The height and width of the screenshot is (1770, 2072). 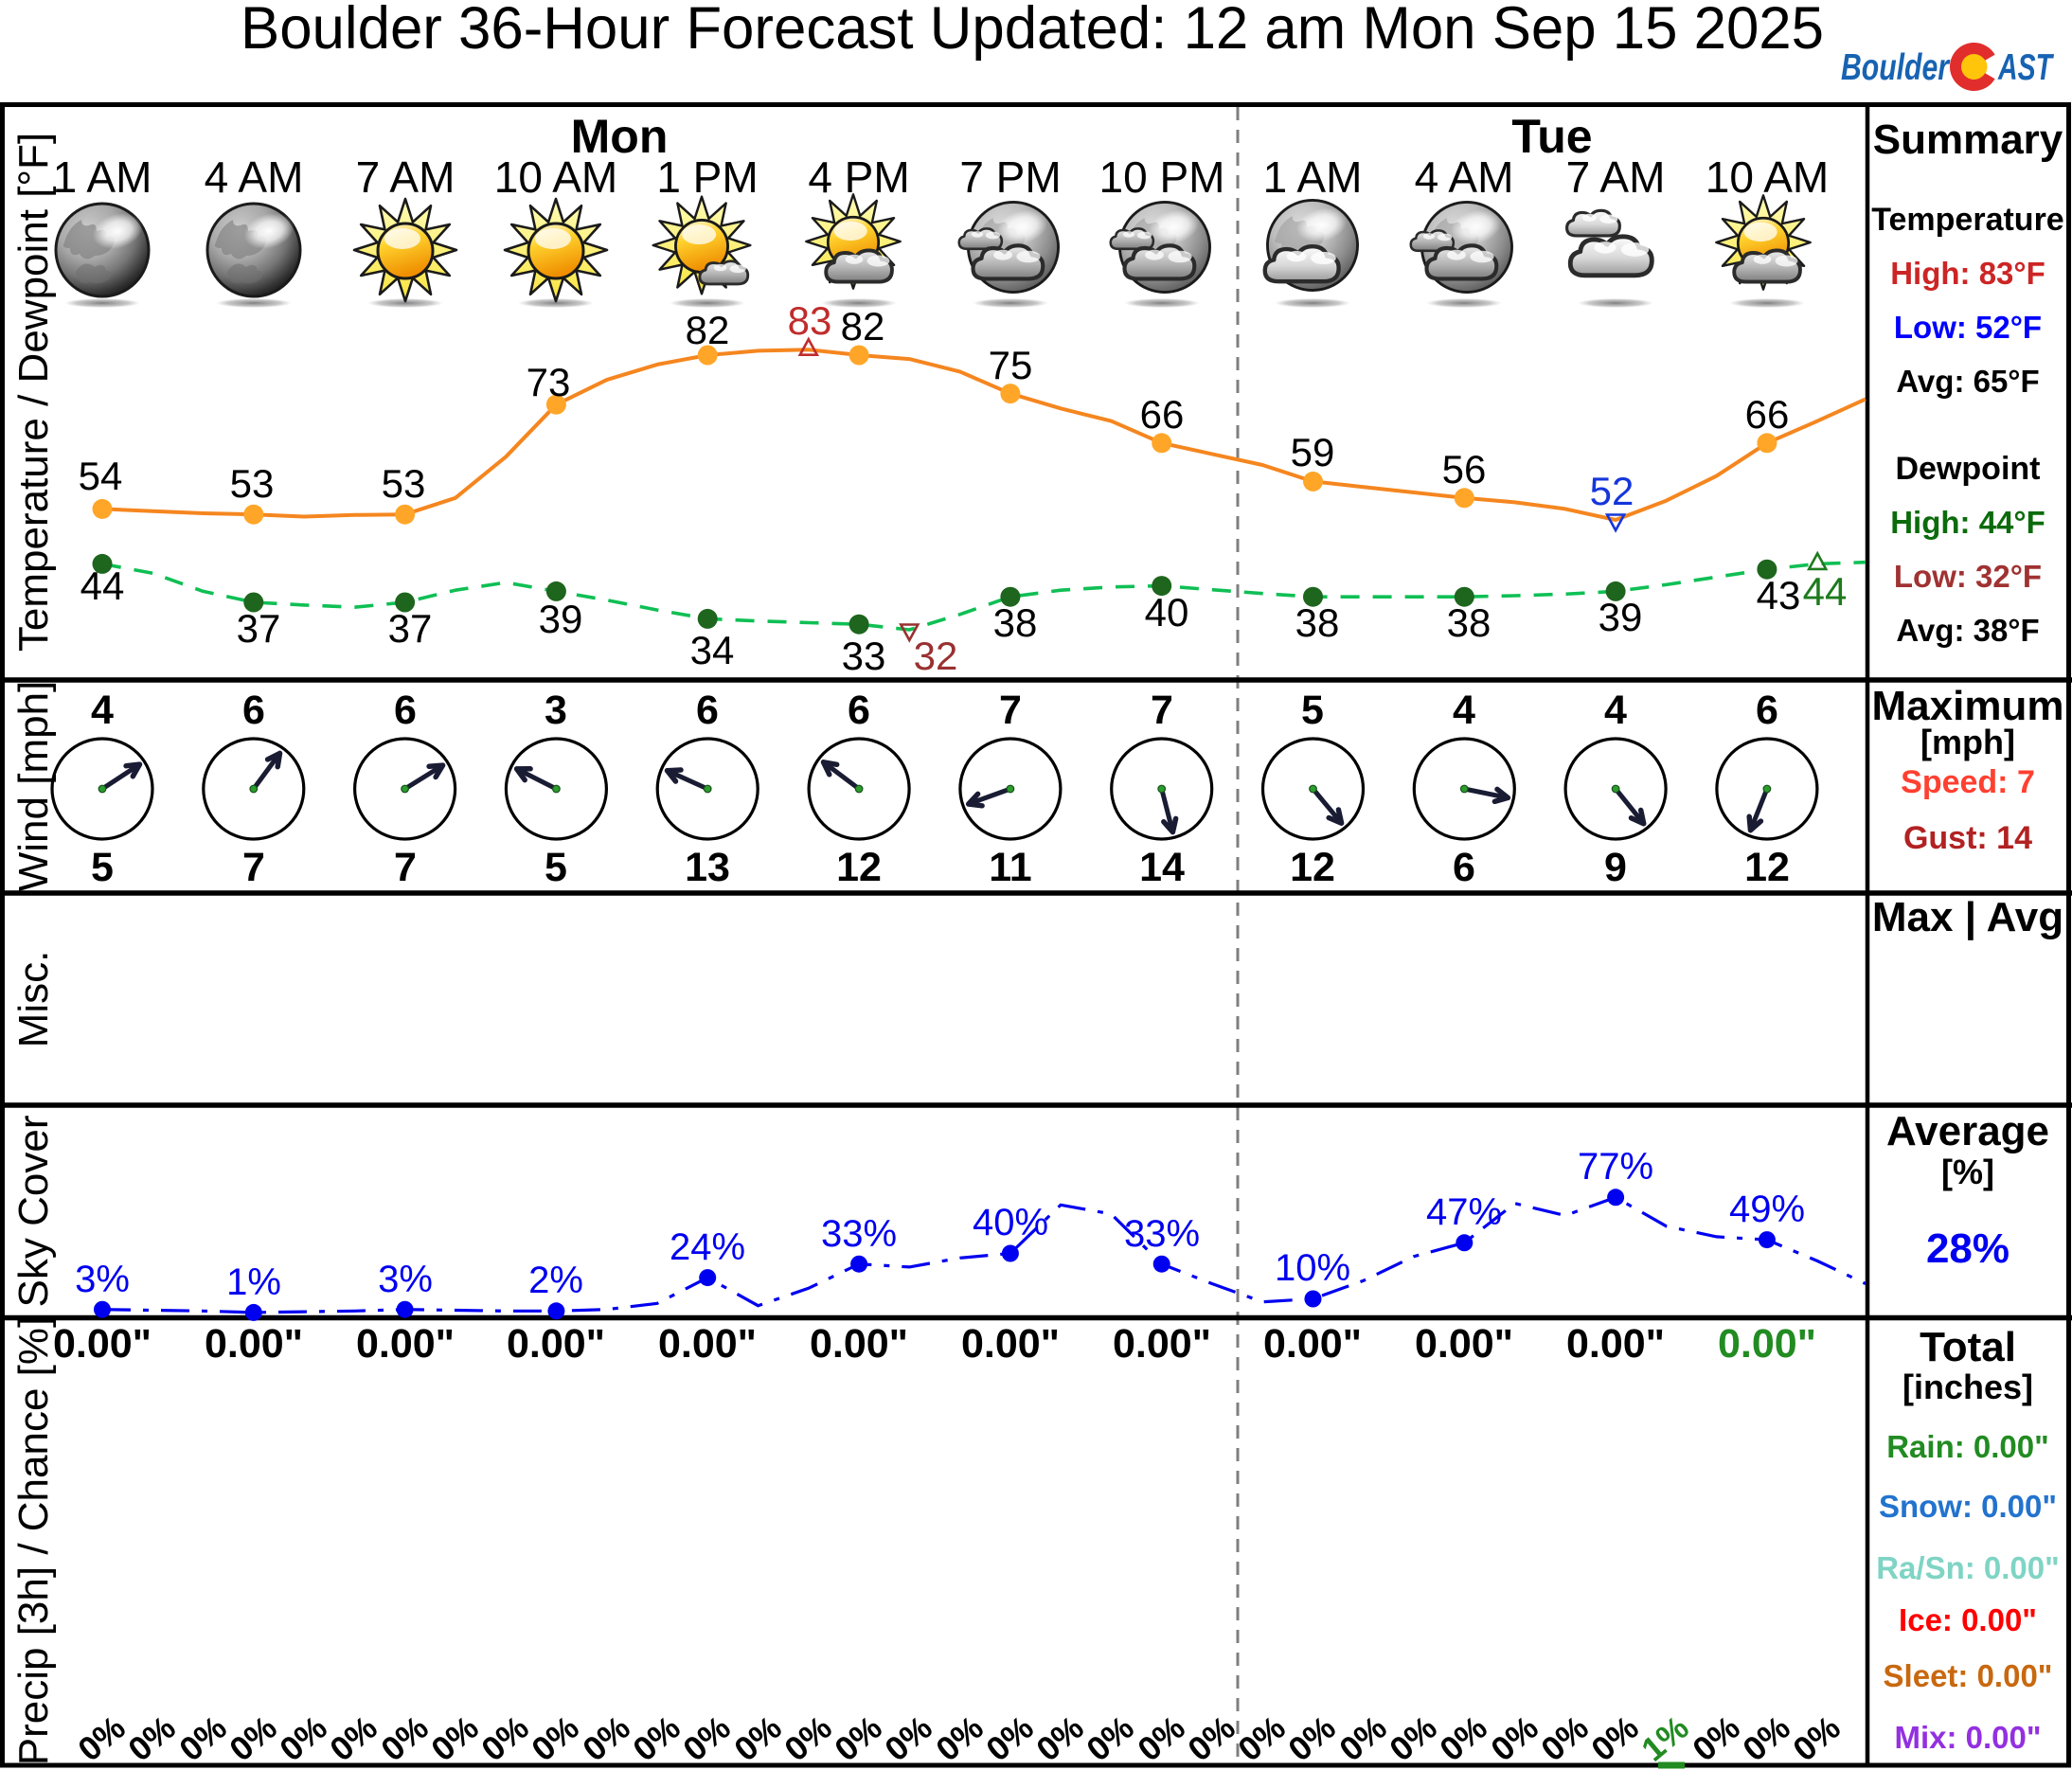 What do you see at coordinates (1615, 867) in the screenshot?
I see `svg-text: 9` at bounding box center [1615, 867].